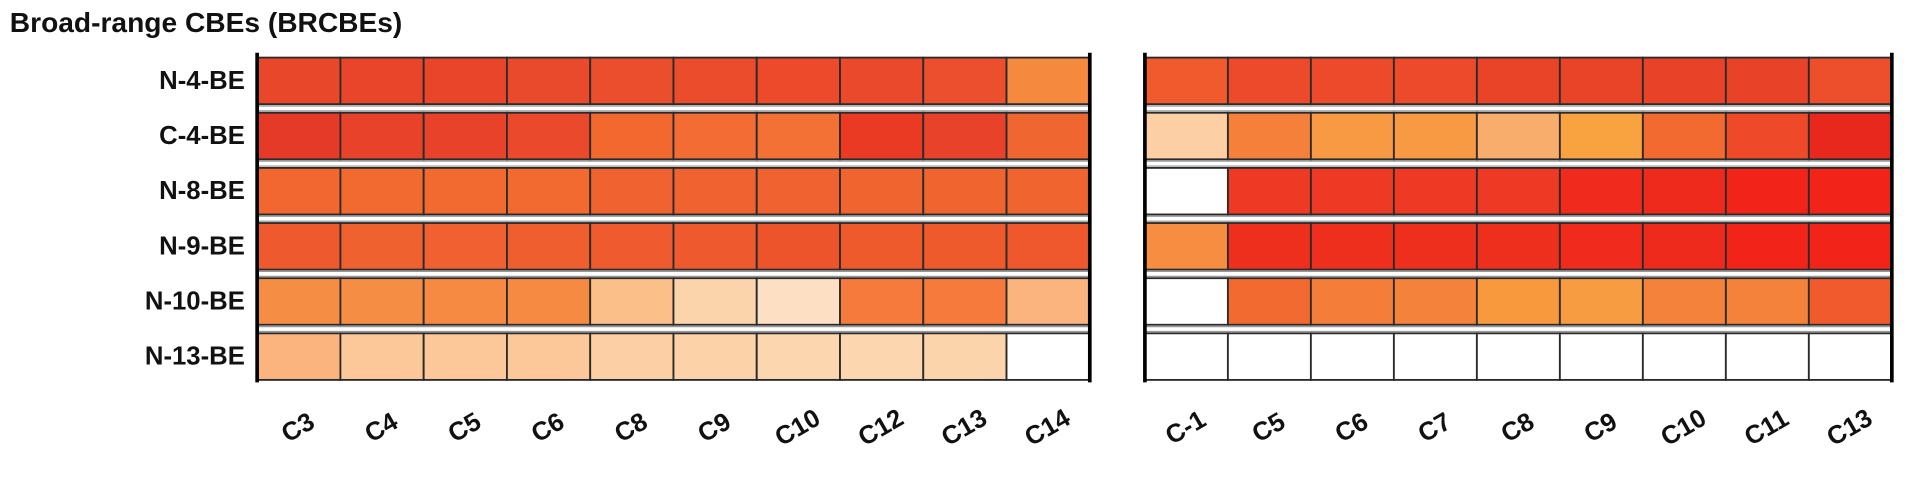  What do you see at coordinates (202, 136) in the screenshot?
I see `row-label: C-4-BE` at bounding box center [202, 136].